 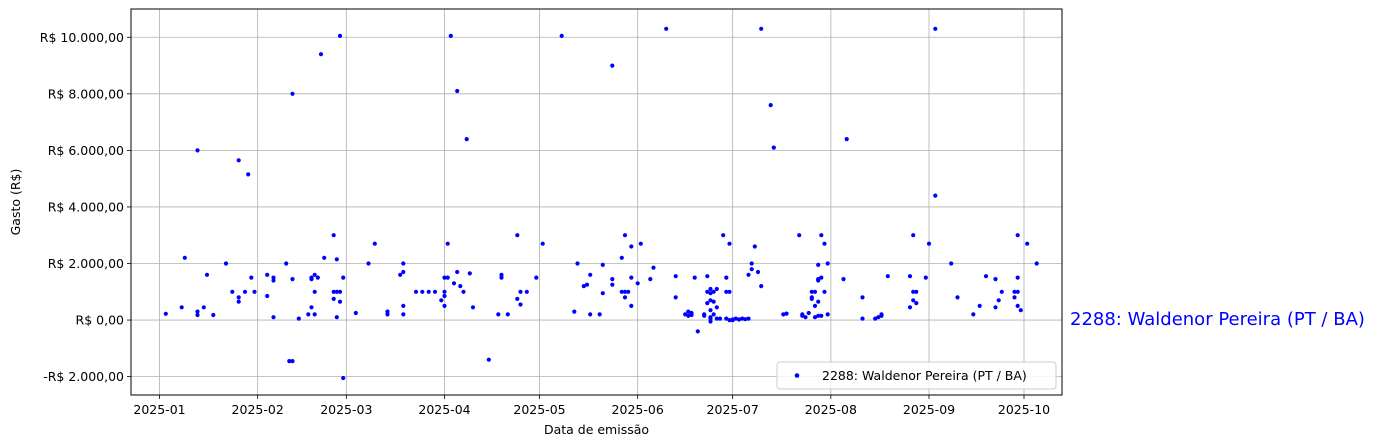 I want to click on y-tick-label: R$ 0,00, so click(x=100, y=320).